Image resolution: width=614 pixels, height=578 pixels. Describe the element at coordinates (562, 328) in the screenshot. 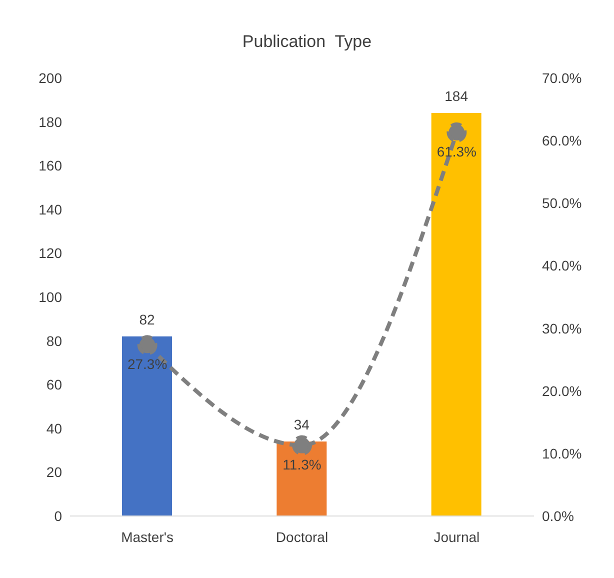

I see `y2-tick-label: 30.0%` at that location.